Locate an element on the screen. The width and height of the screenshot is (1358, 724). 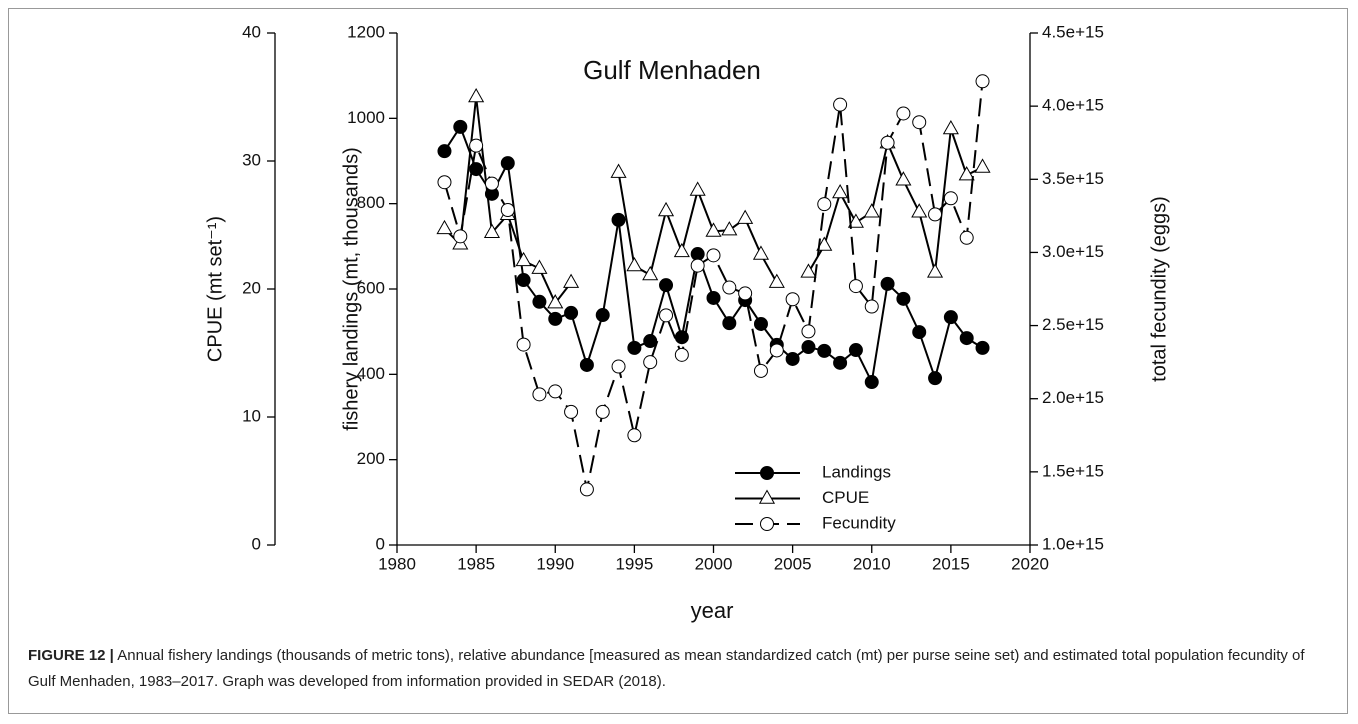
x-tick-label: 2020 is located at coordinates (1030, 563).